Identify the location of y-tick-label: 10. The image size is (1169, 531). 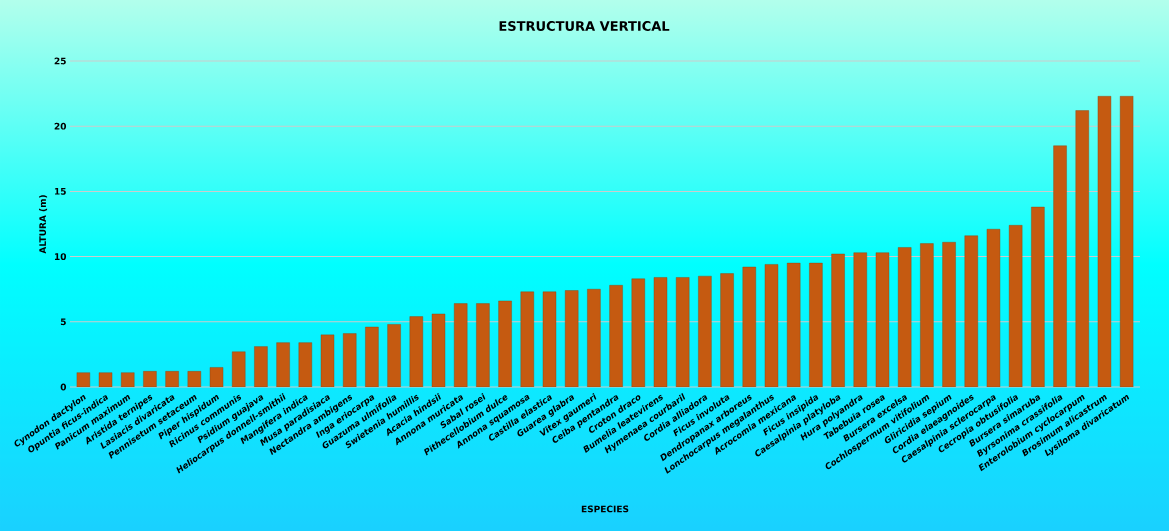
(60, 256).